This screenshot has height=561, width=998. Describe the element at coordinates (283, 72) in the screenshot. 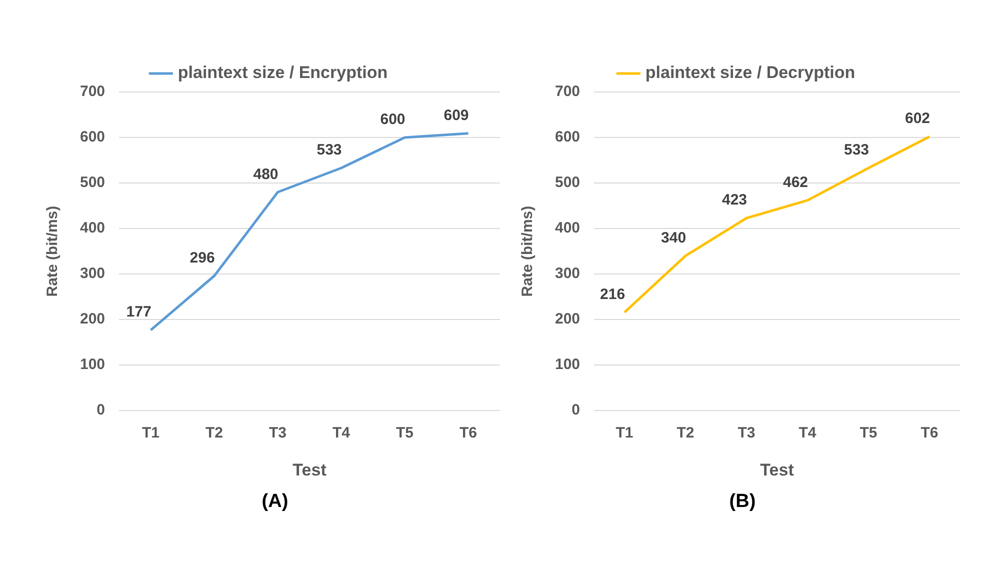

I see `legend-label: plaintext size / Encryption` at that location.